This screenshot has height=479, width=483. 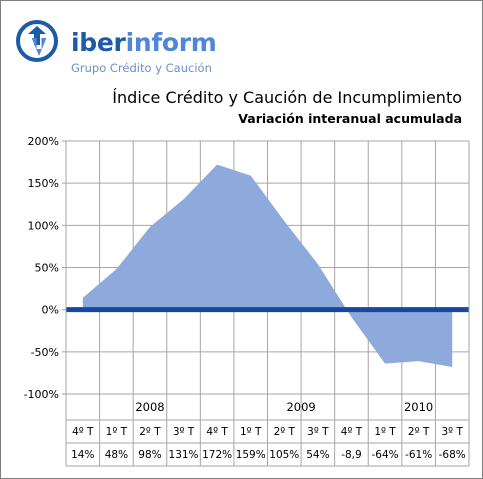 What do you see at coordinates (251, 455) in the screenshot?
I see `value-label: 159%` at bounding box center [251, 455].